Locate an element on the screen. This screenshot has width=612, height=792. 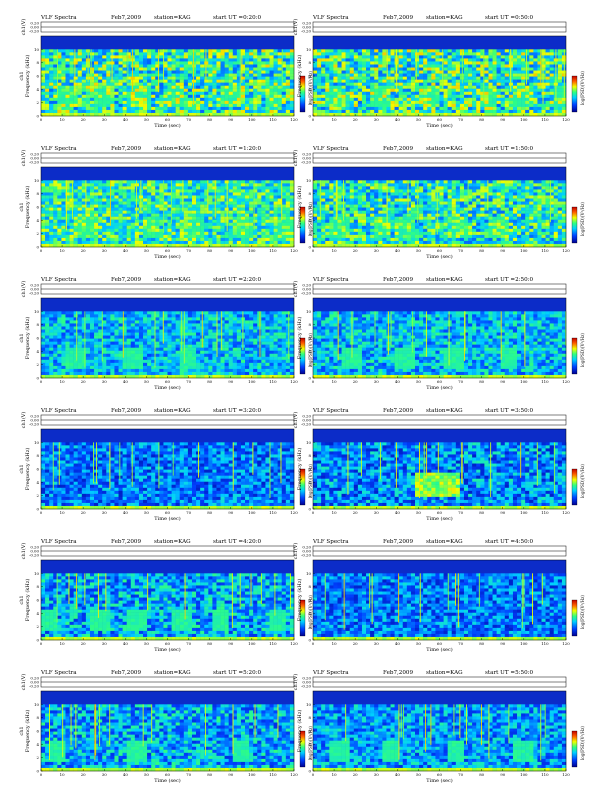
panel-header-date: Feb7,2009 is located at coordinates (126, 18).